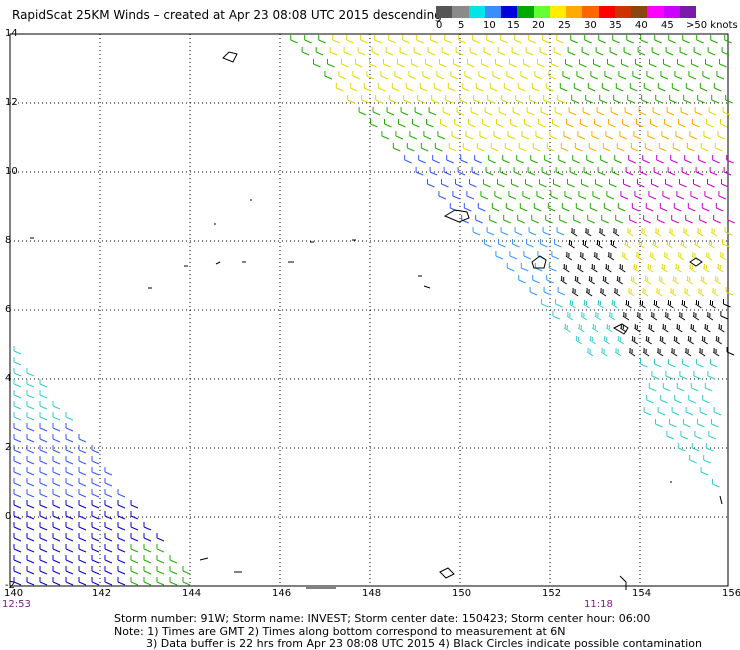 This screenshot has width=740, height=650. Describe the element at coordinates (462, 593) in the screenshot. I see `longitude-tick-label: 150` at that location.